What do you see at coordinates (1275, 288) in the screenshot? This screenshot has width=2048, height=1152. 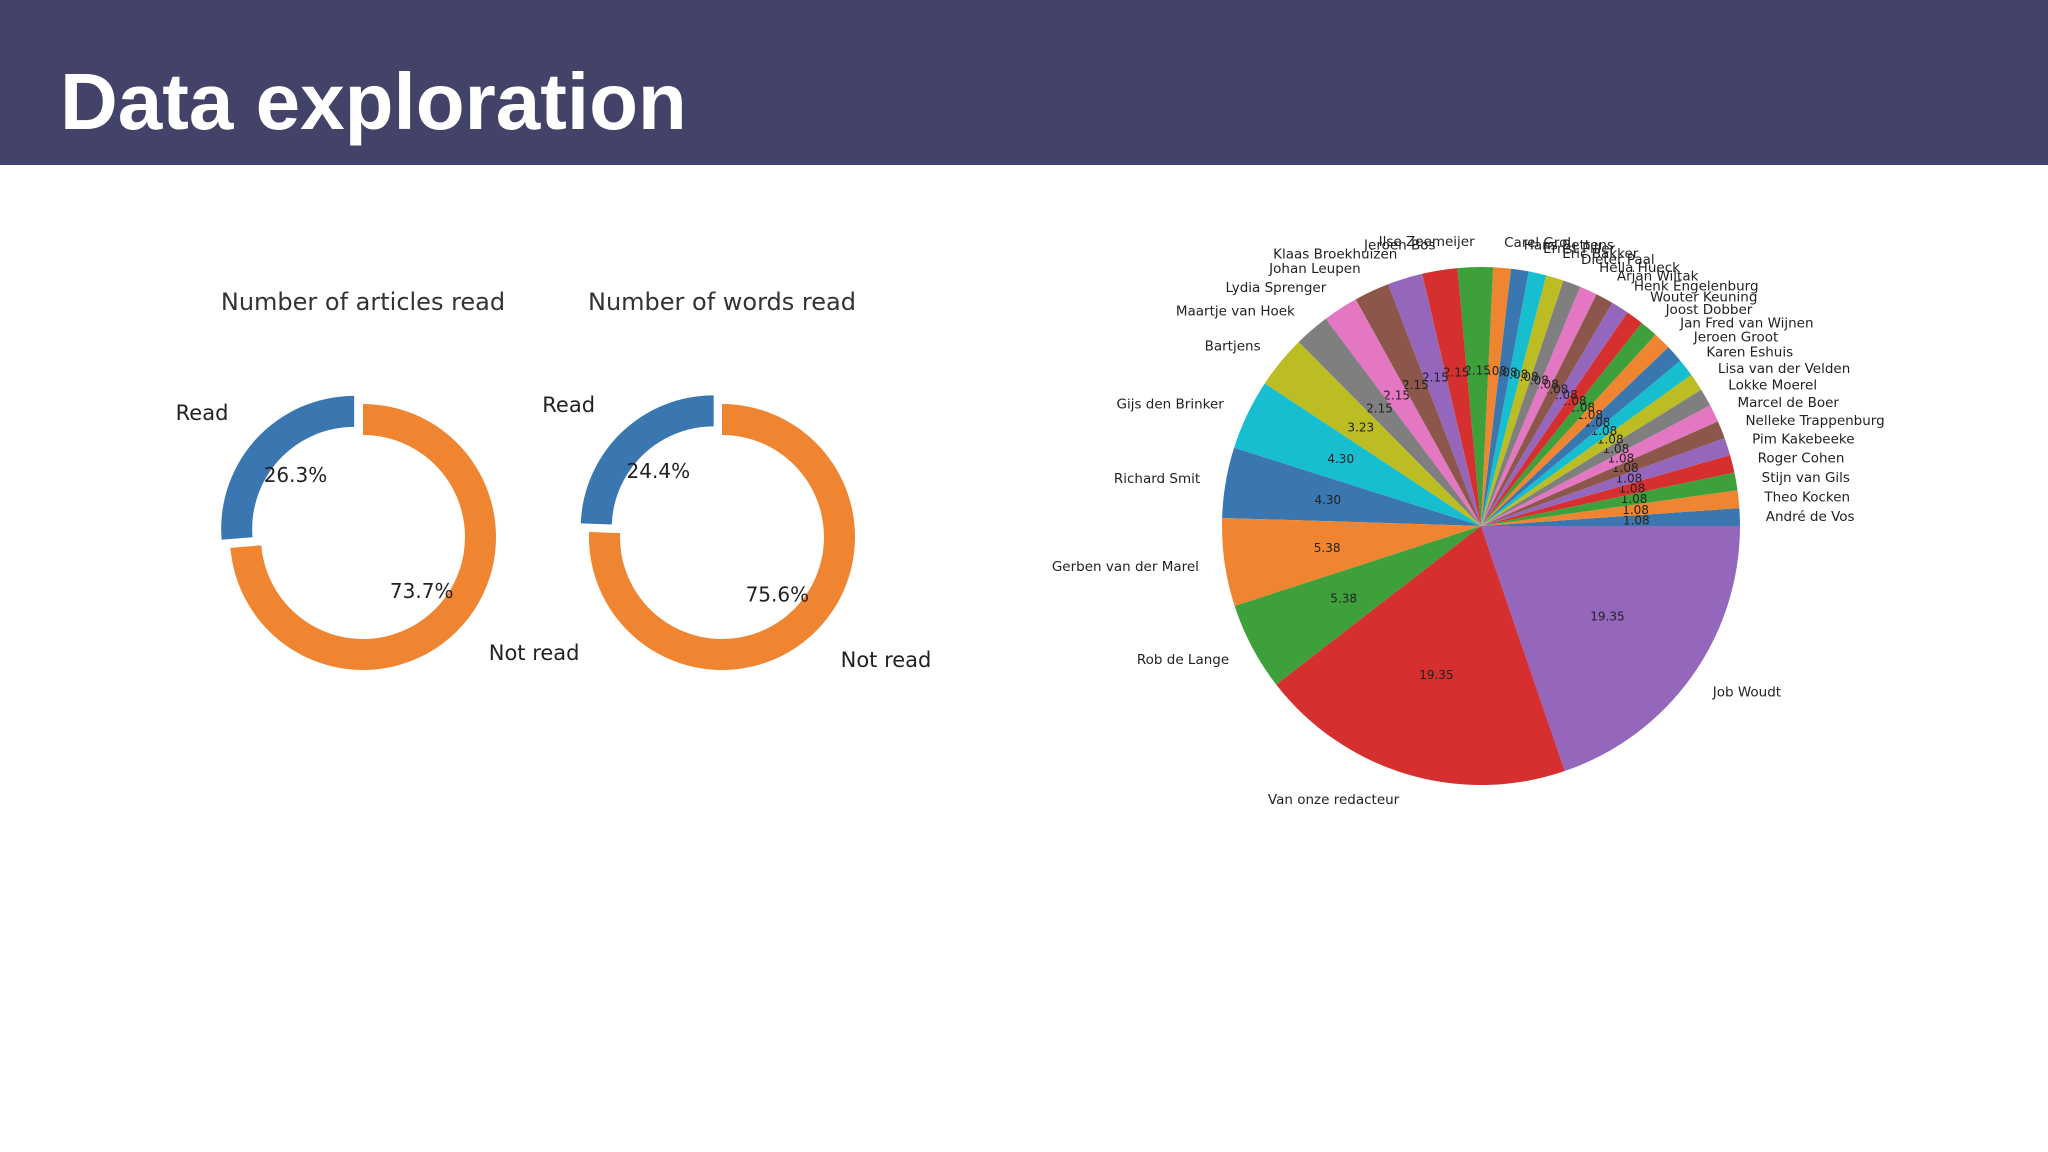 I see `pie-slice-label: Lydia Sprenger` at bounding box center [1275, 288].